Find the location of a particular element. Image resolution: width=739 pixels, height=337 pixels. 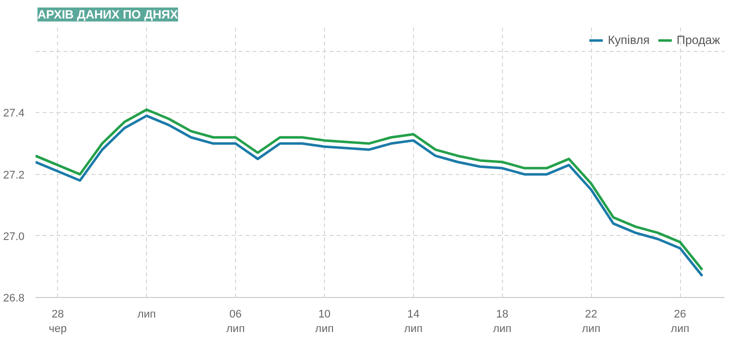

x-tick-label: лип is located at coordinates (146, 314).